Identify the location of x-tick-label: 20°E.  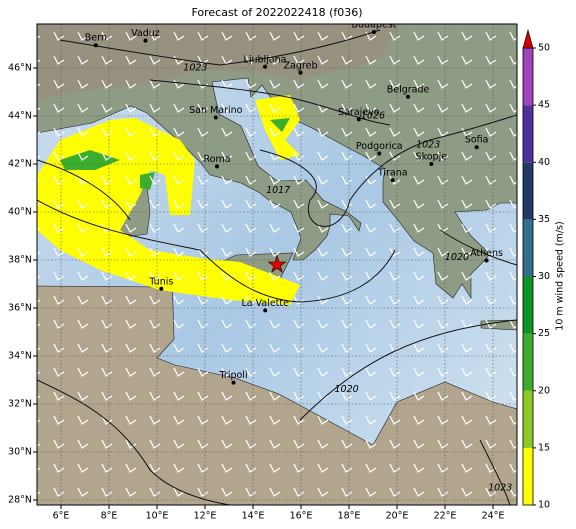
(397, 516).